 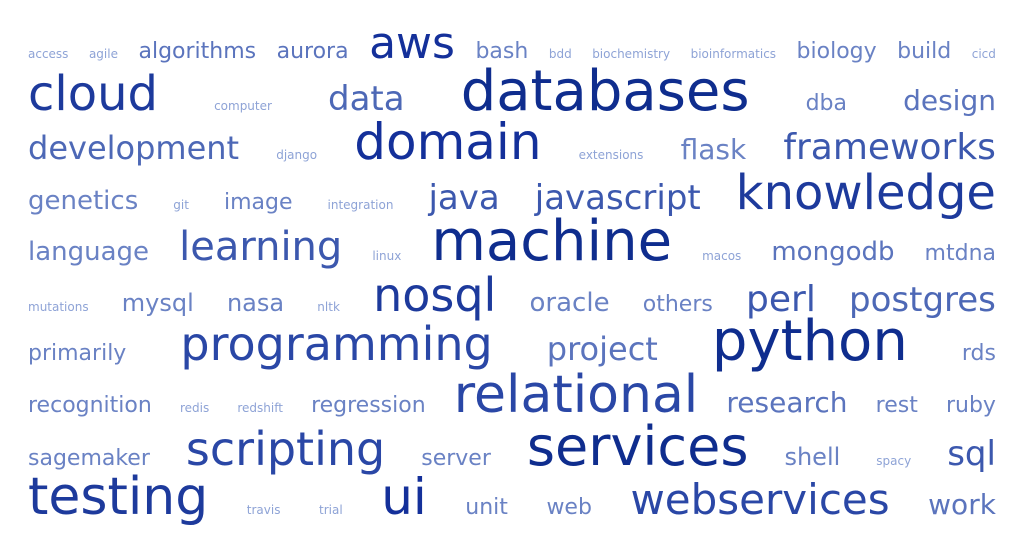 I want to click on word-development: development, so click(x=134, y=148).